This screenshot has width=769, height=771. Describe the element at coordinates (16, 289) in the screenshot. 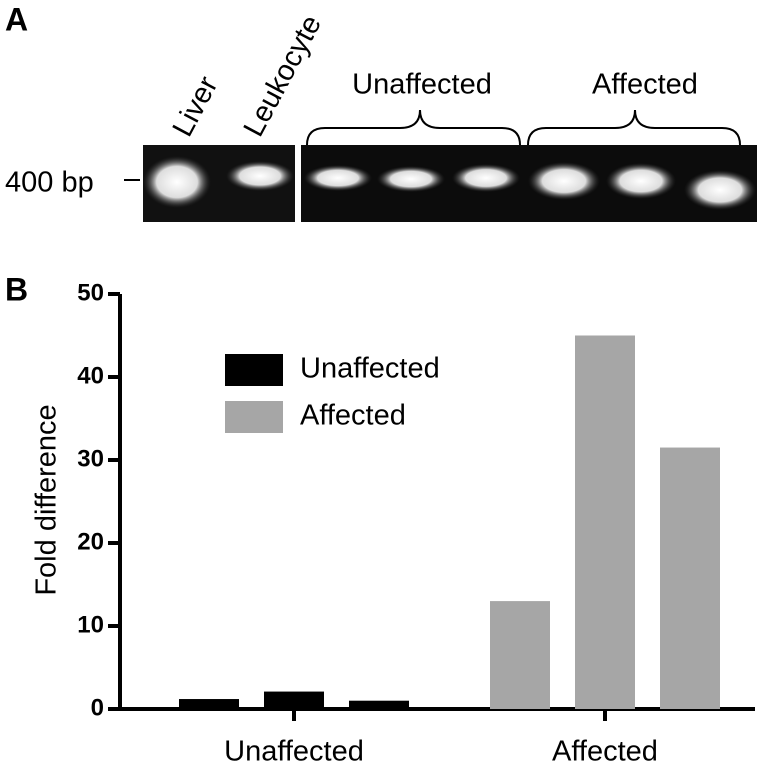

I see `panel-label: B` at that location.